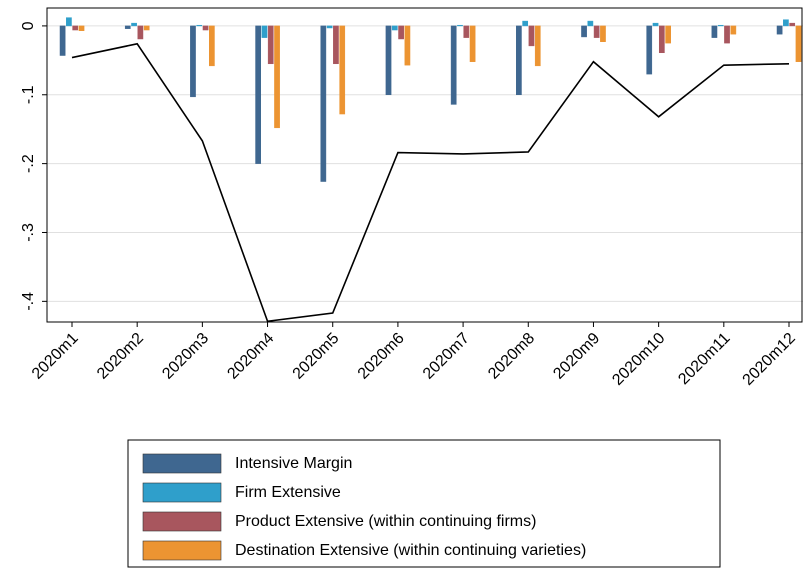  Describe the element at coordinates (28, 232) in the screenshot. I see `y-tick-label: -.3` at that location.